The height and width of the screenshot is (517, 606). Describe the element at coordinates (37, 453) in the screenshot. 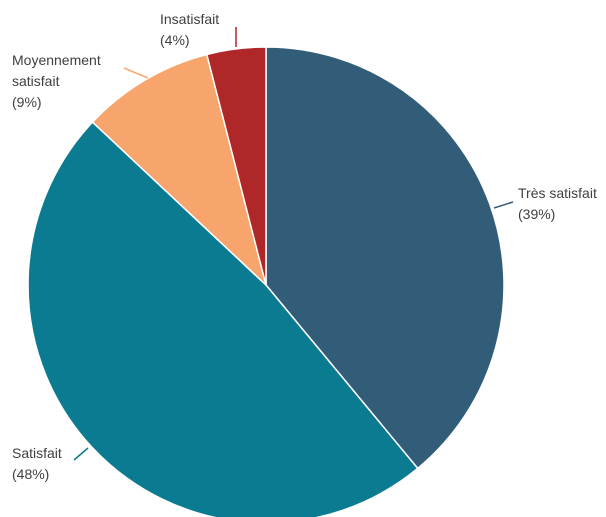

I see `slice-label-1-line-0: Satisfait` at that location.